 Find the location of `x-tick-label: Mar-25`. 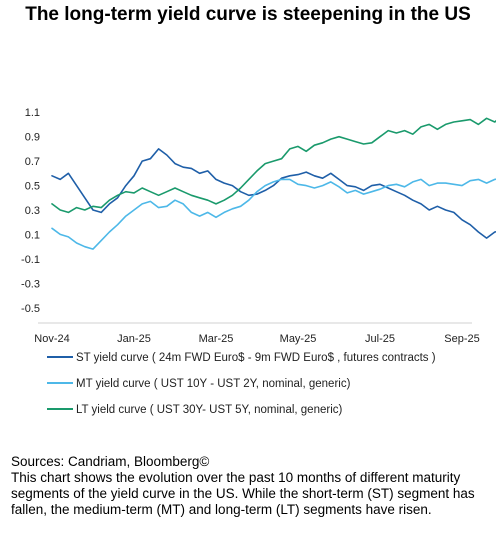

x-tick-label: Mar-25 is located at coordinates (216, 339).